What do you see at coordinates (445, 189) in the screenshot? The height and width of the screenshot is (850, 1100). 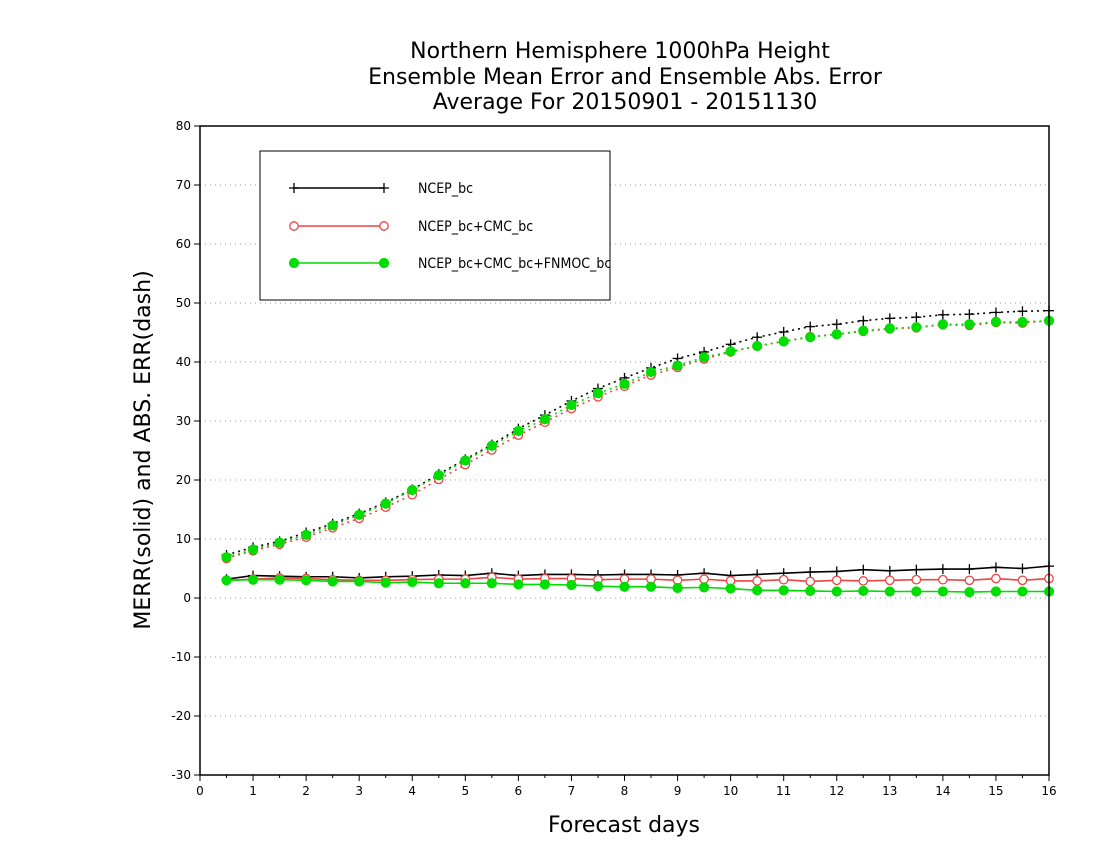 I see `legend-label: NCEP_bc` at bounding box center [445, 189].